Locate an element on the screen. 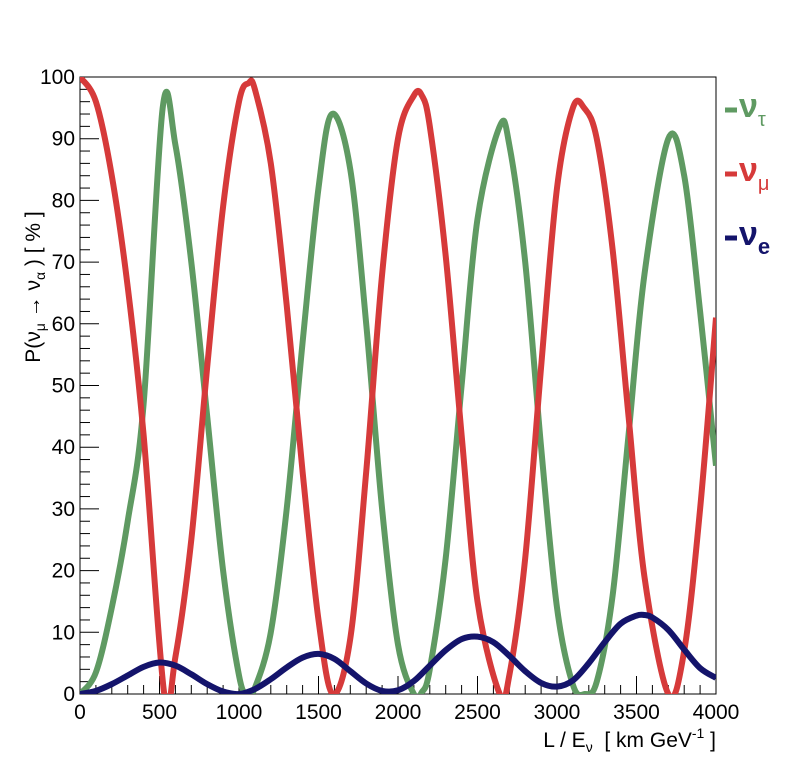 Image resolution: width=796 pixels, height=772 pixels. legend-label-nu-e-sub: e is located at coordinates (764, 246).